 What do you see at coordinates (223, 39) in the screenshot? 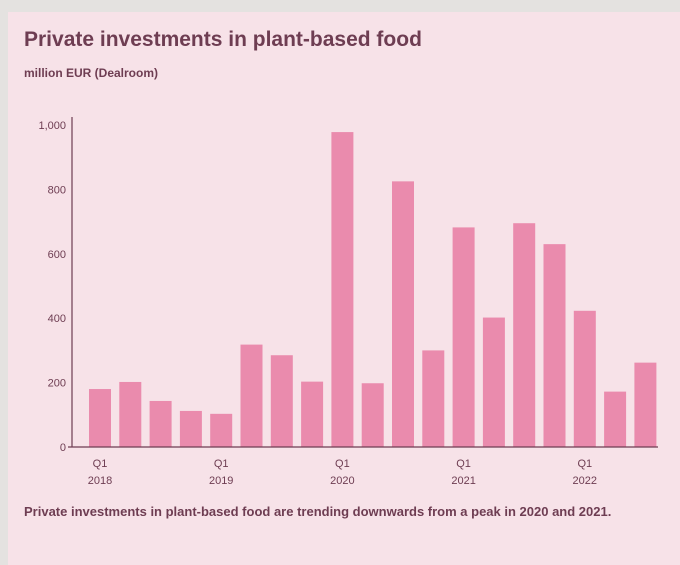
I see `chart-title: Private investments in plant-based food` at bounding box center [223, 39].